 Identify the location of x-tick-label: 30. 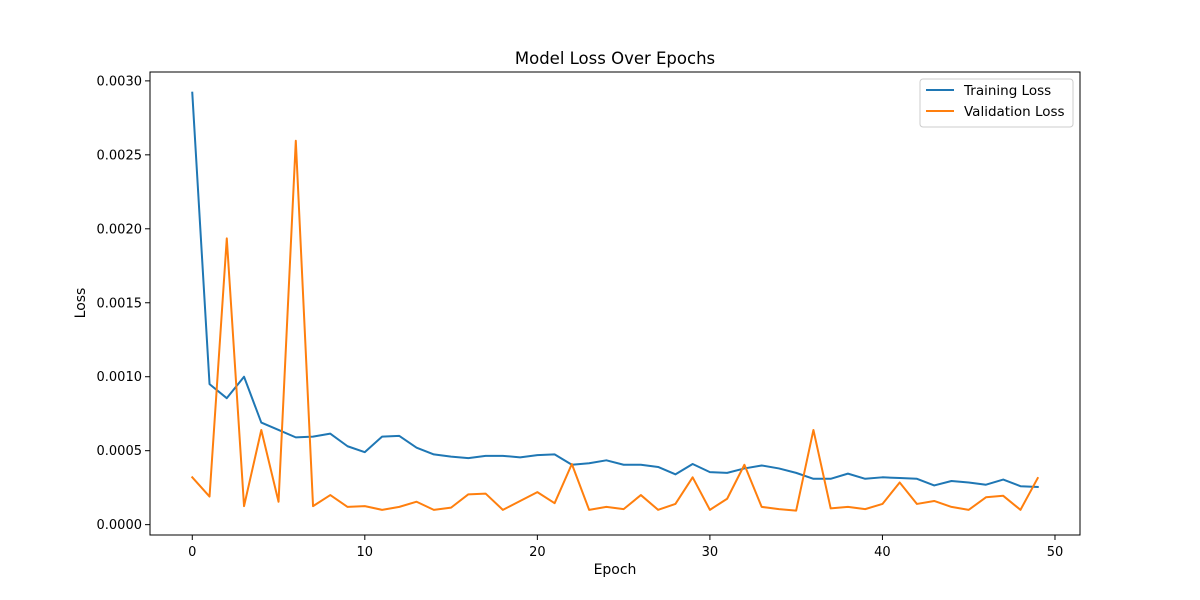
(710, 552).